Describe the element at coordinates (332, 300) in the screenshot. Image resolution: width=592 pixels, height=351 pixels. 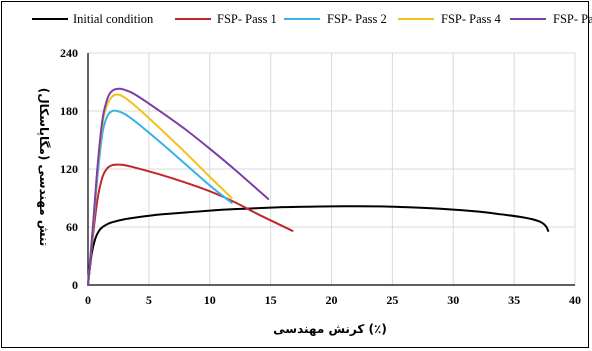
I see `x-tick-label: 20` at that location.